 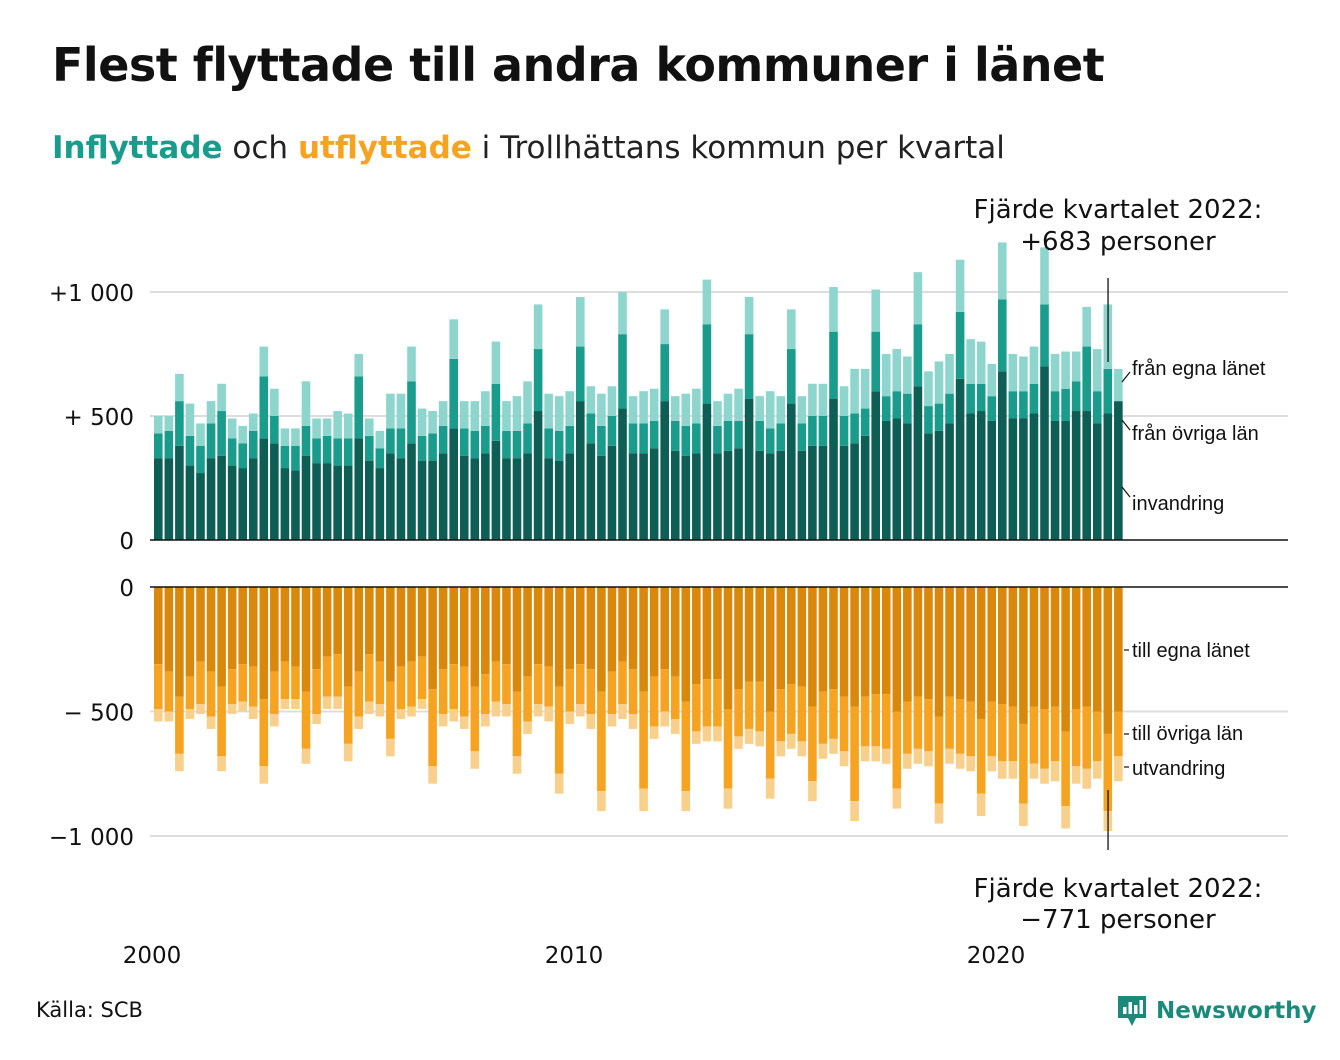 I want to click on newsworthy-logo: Newsworthy, so click(x=1216, y=1011).